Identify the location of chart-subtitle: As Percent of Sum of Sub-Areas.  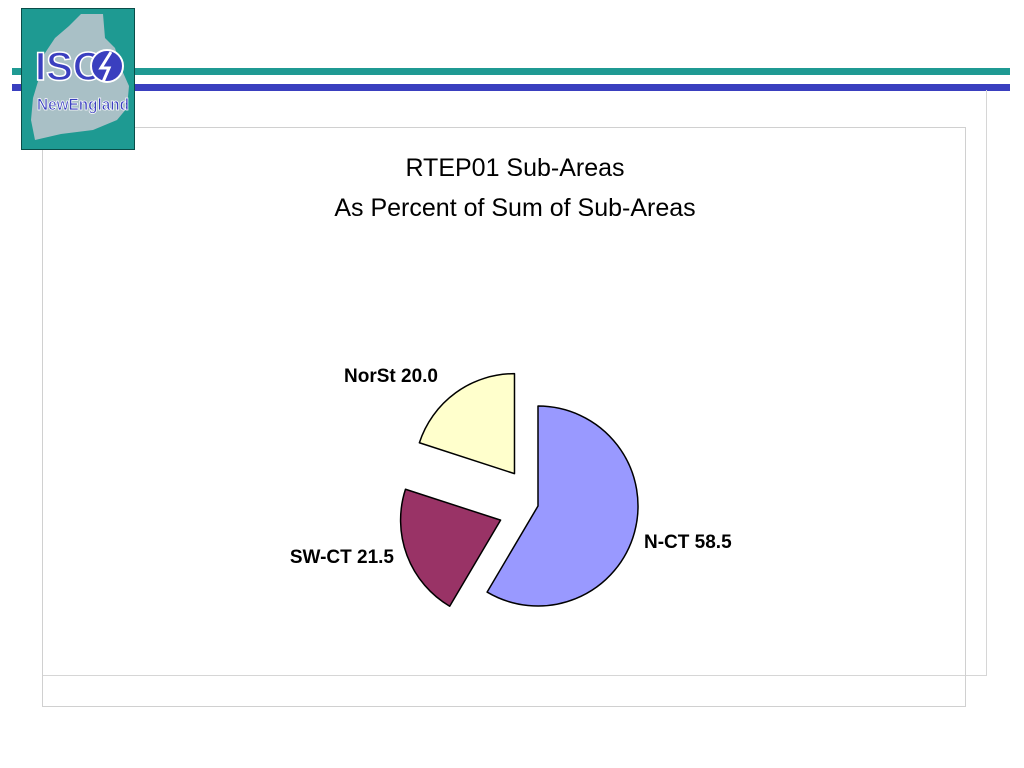
(515, 208).